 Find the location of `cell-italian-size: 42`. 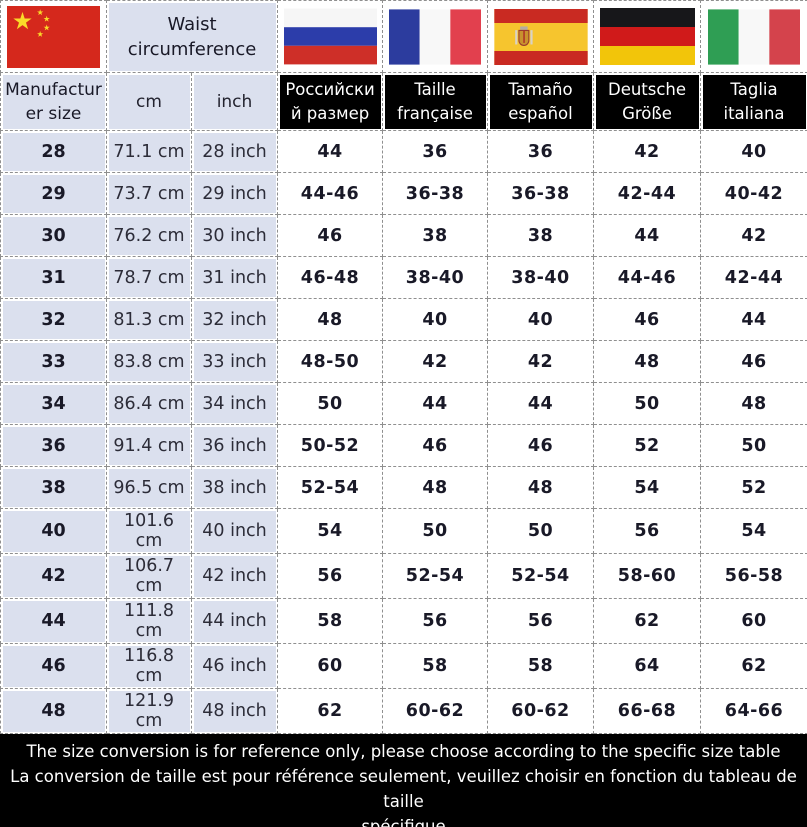

cell-italian-size: 42 is located at coordinates (753, 235).